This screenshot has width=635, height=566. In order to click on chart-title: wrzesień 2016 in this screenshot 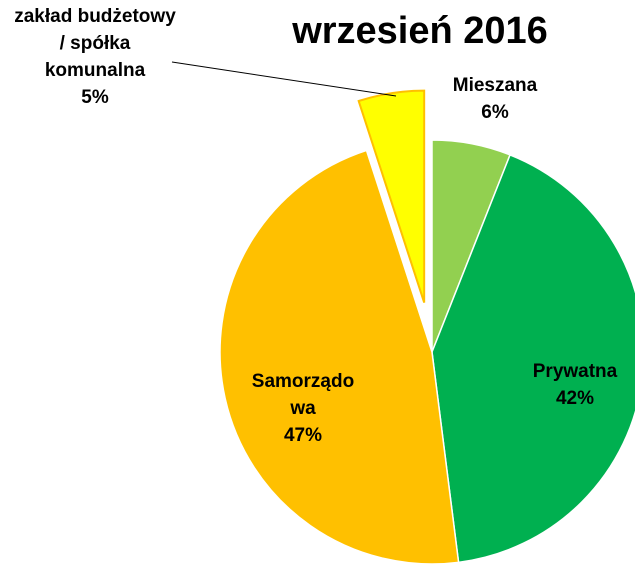, I will do `click(420, 31)`.